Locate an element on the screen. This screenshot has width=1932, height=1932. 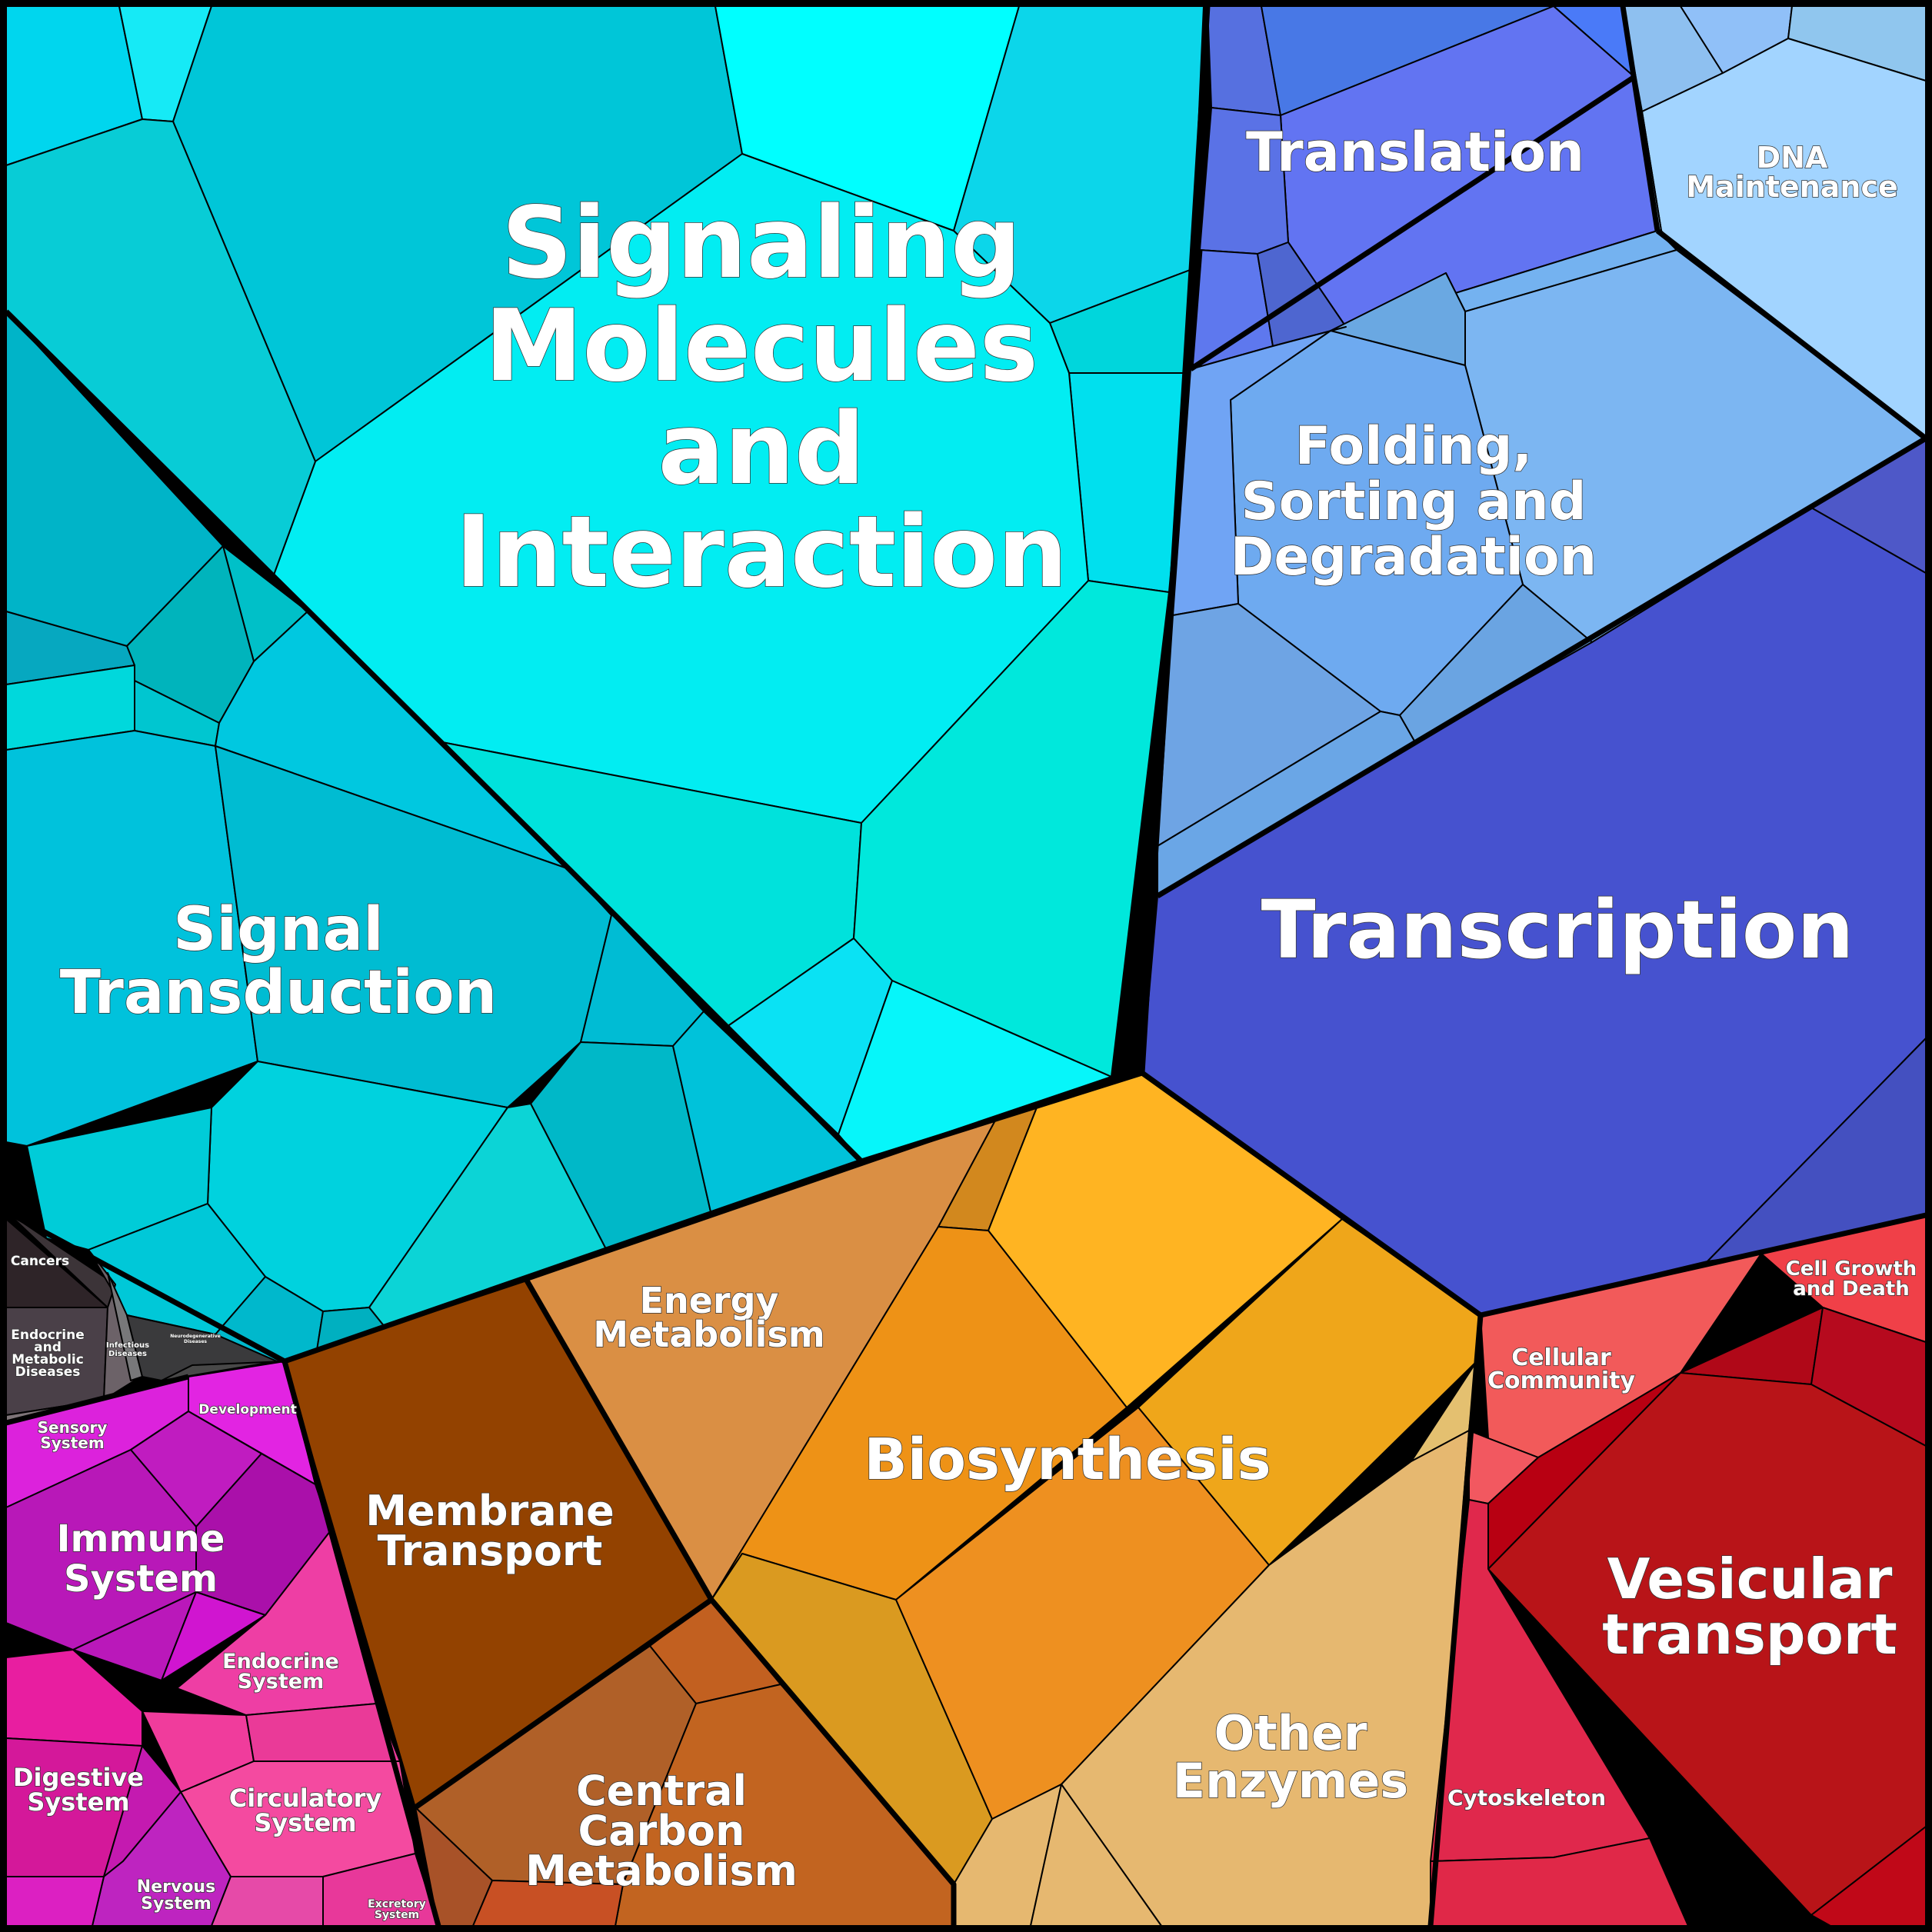
label-infectious-diseases: Infectious Diseases is located at coordinates (127, 1349).